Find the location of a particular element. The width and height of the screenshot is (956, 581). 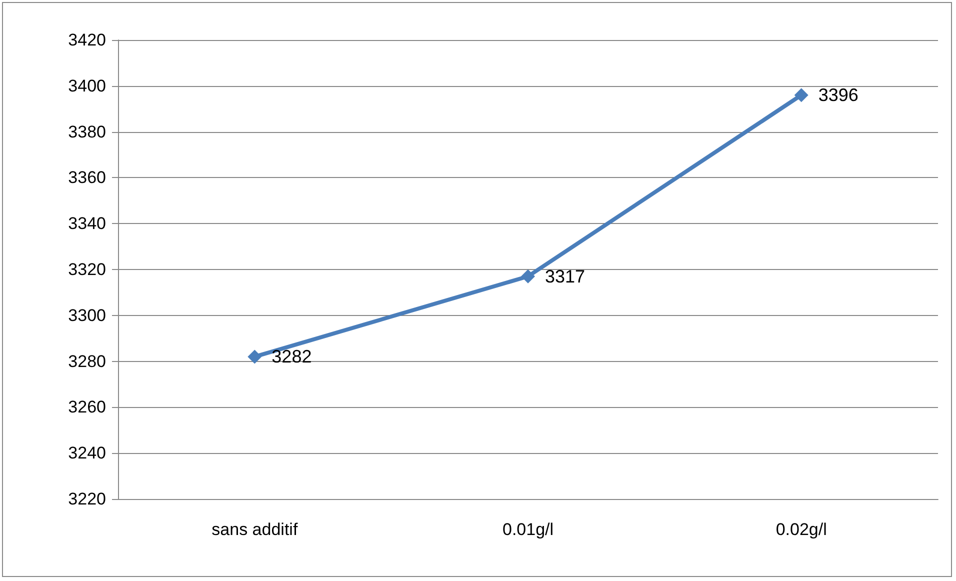

y-tick-label: 3380 is located at coordinates (87, 132).